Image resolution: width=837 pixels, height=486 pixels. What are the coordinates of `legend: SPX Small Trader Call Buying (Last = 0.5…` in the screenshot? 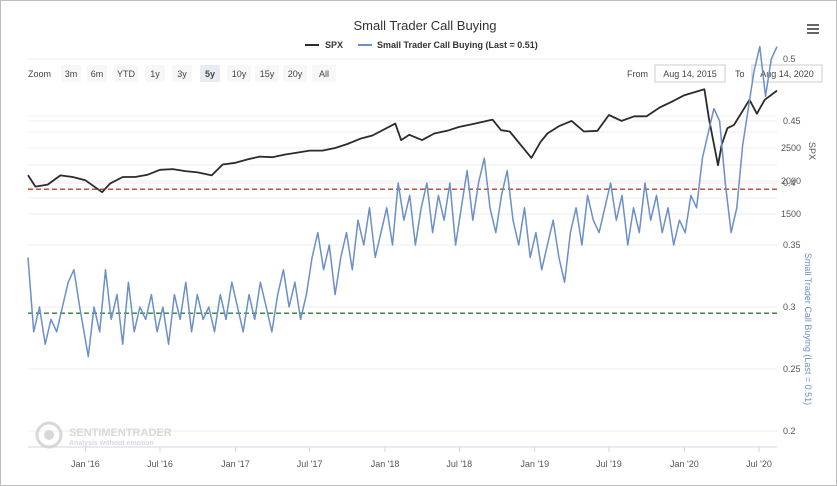 It's located at (421, 45).